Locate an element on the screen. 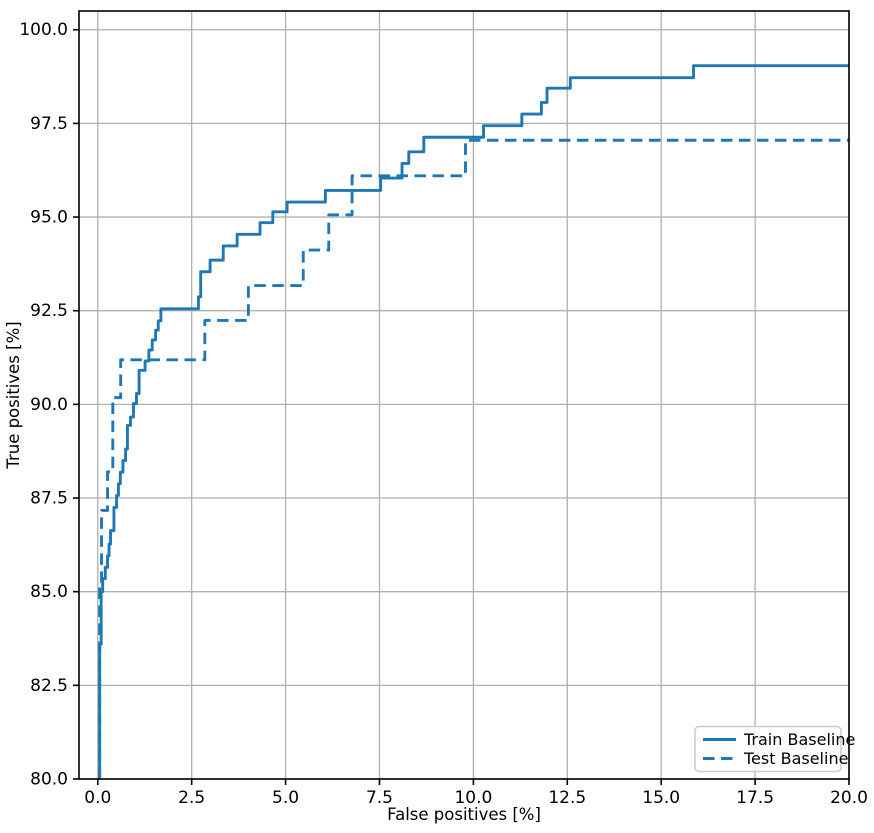 The height and width of the screenshot is (833, 874). legend-box is located at coordinates (768, 749).